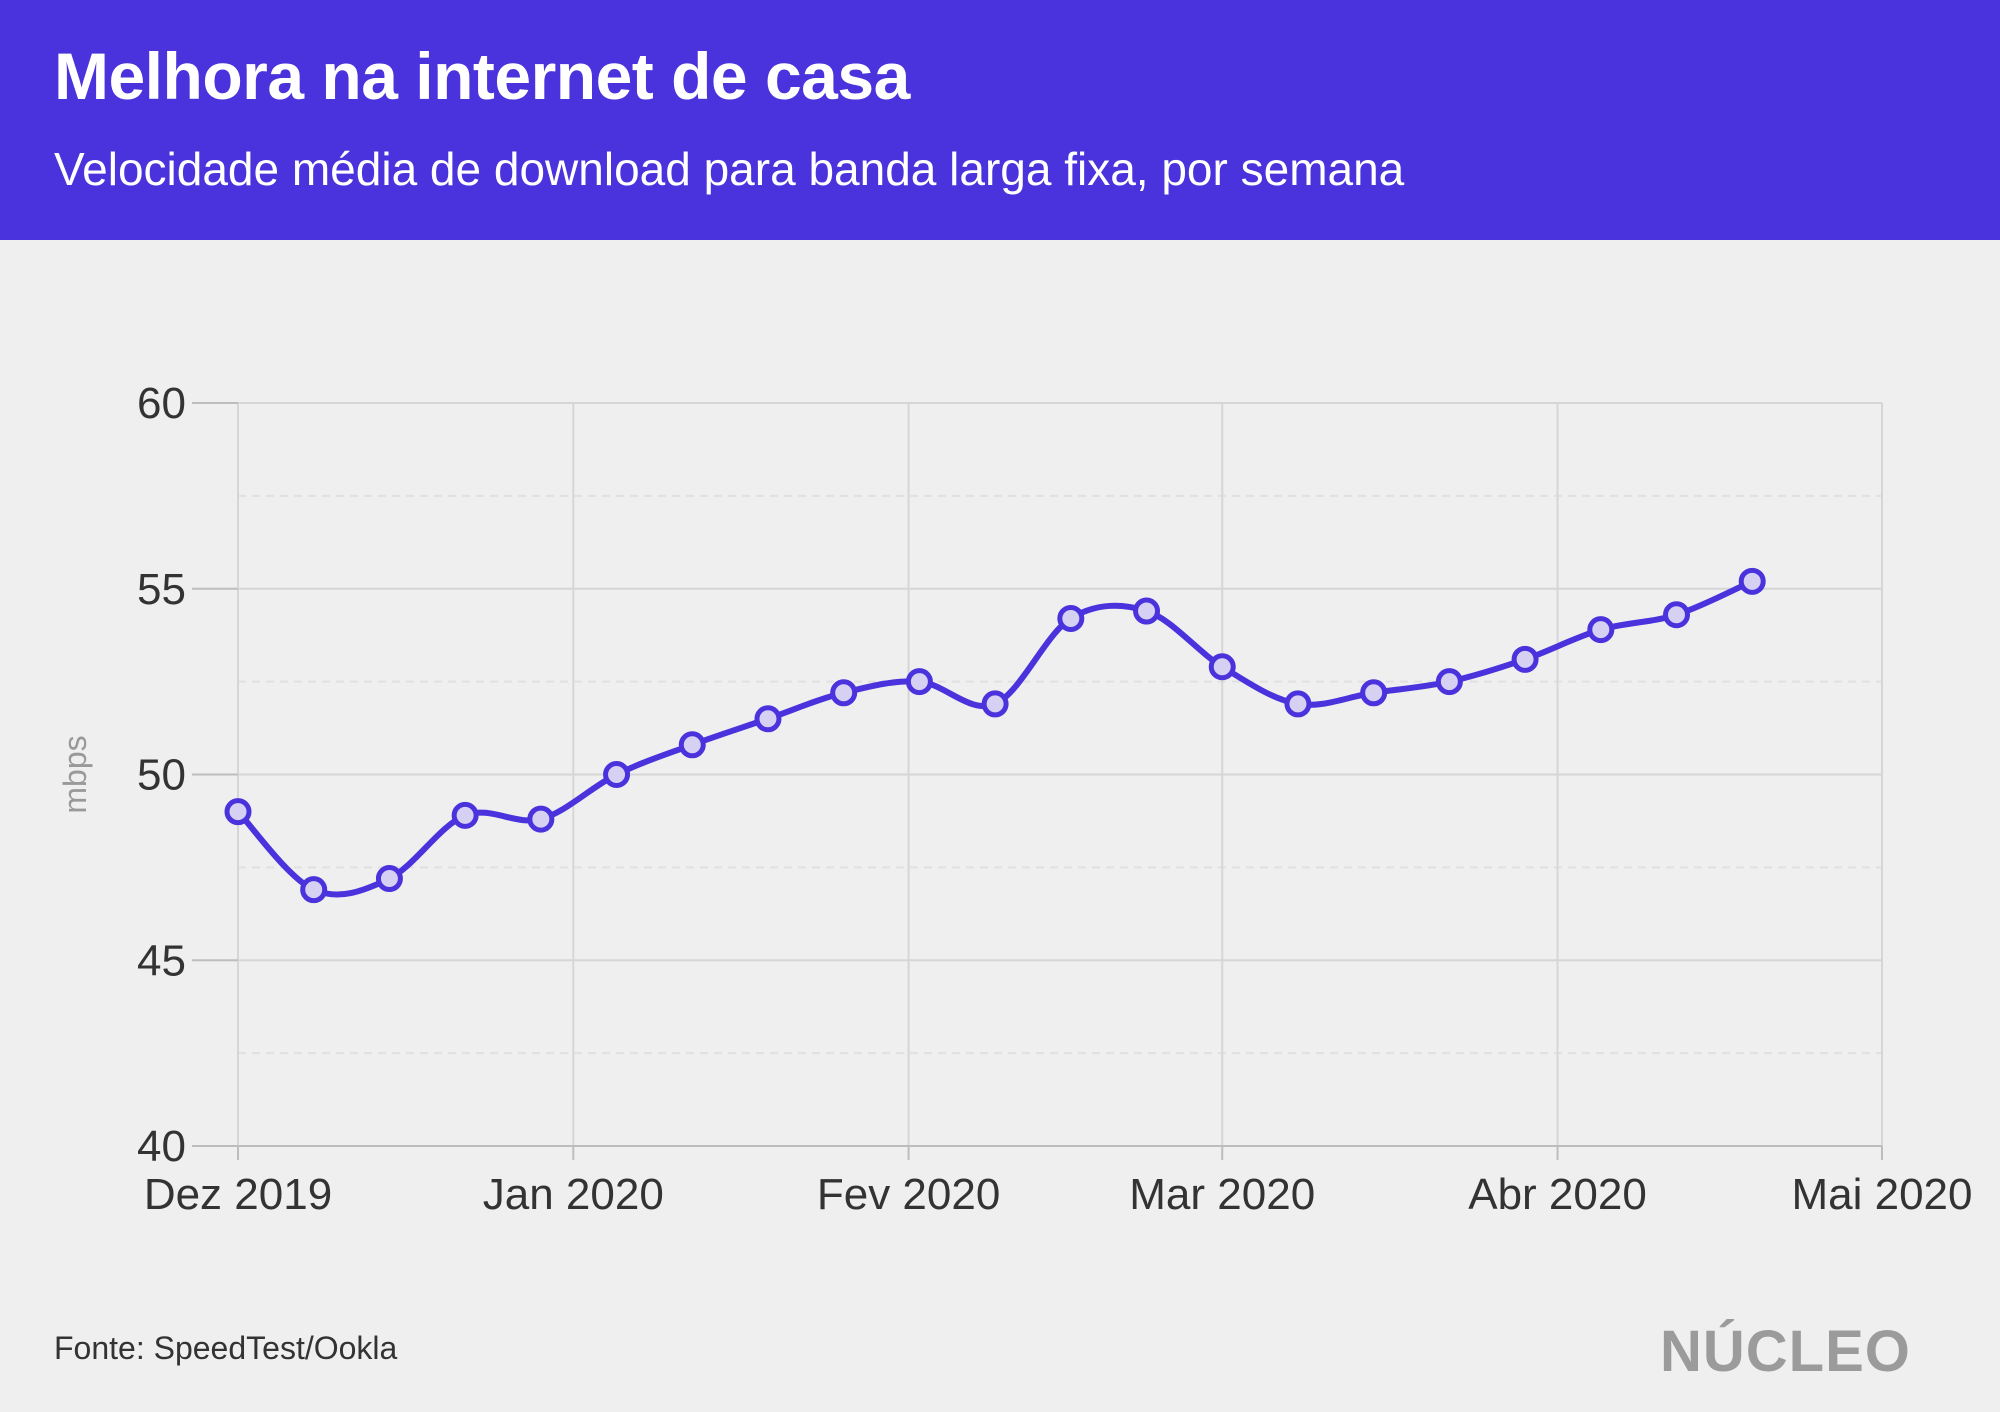 The image size is (2000, 1412). I want to click on y-tick-label: 45, so click(161, 960).